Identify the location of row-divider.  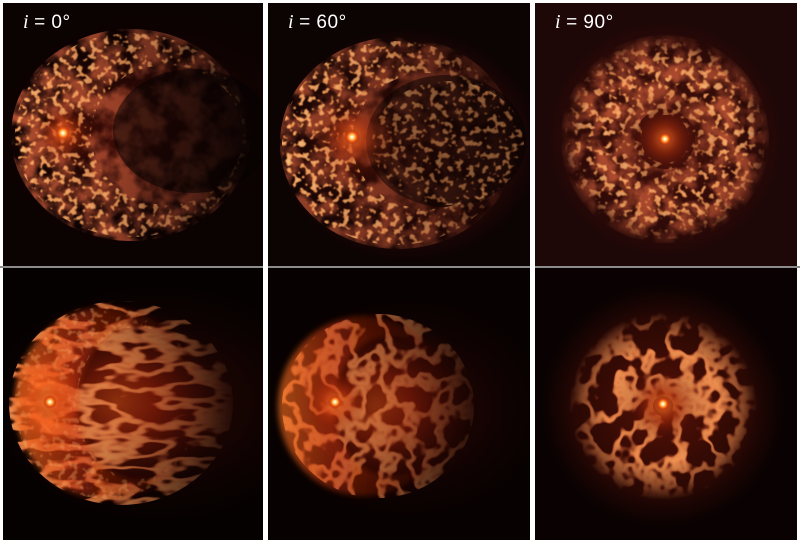
(400, 267).